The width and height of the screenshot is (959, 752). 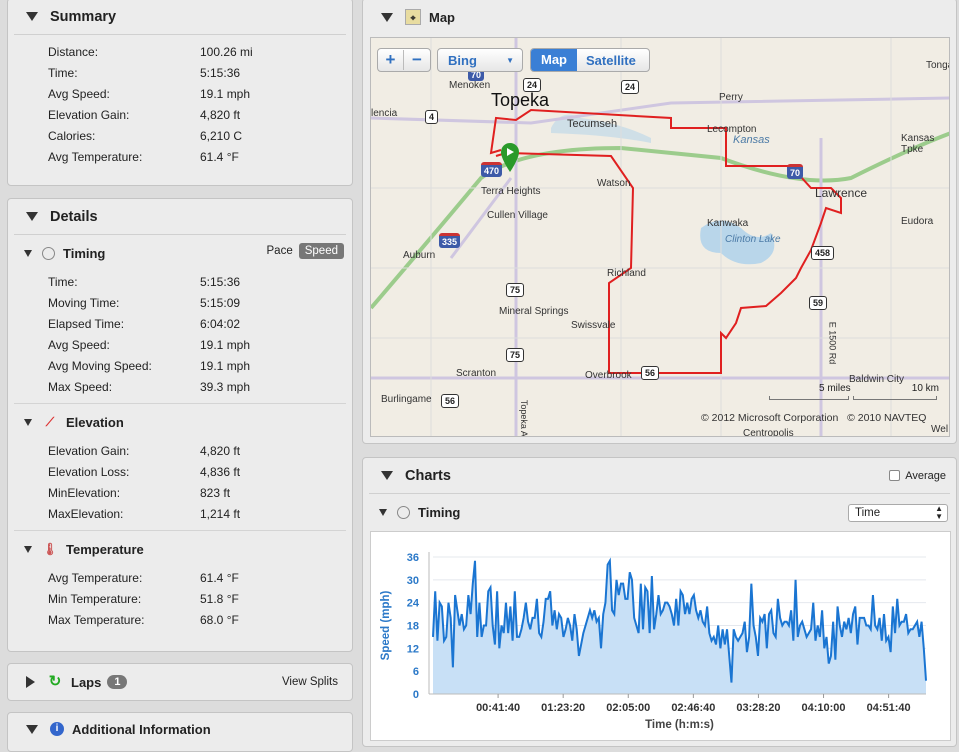 I want to click on copyright-microsoft: © 2012 Microsoft Corporation, so click(x=770, y=418).